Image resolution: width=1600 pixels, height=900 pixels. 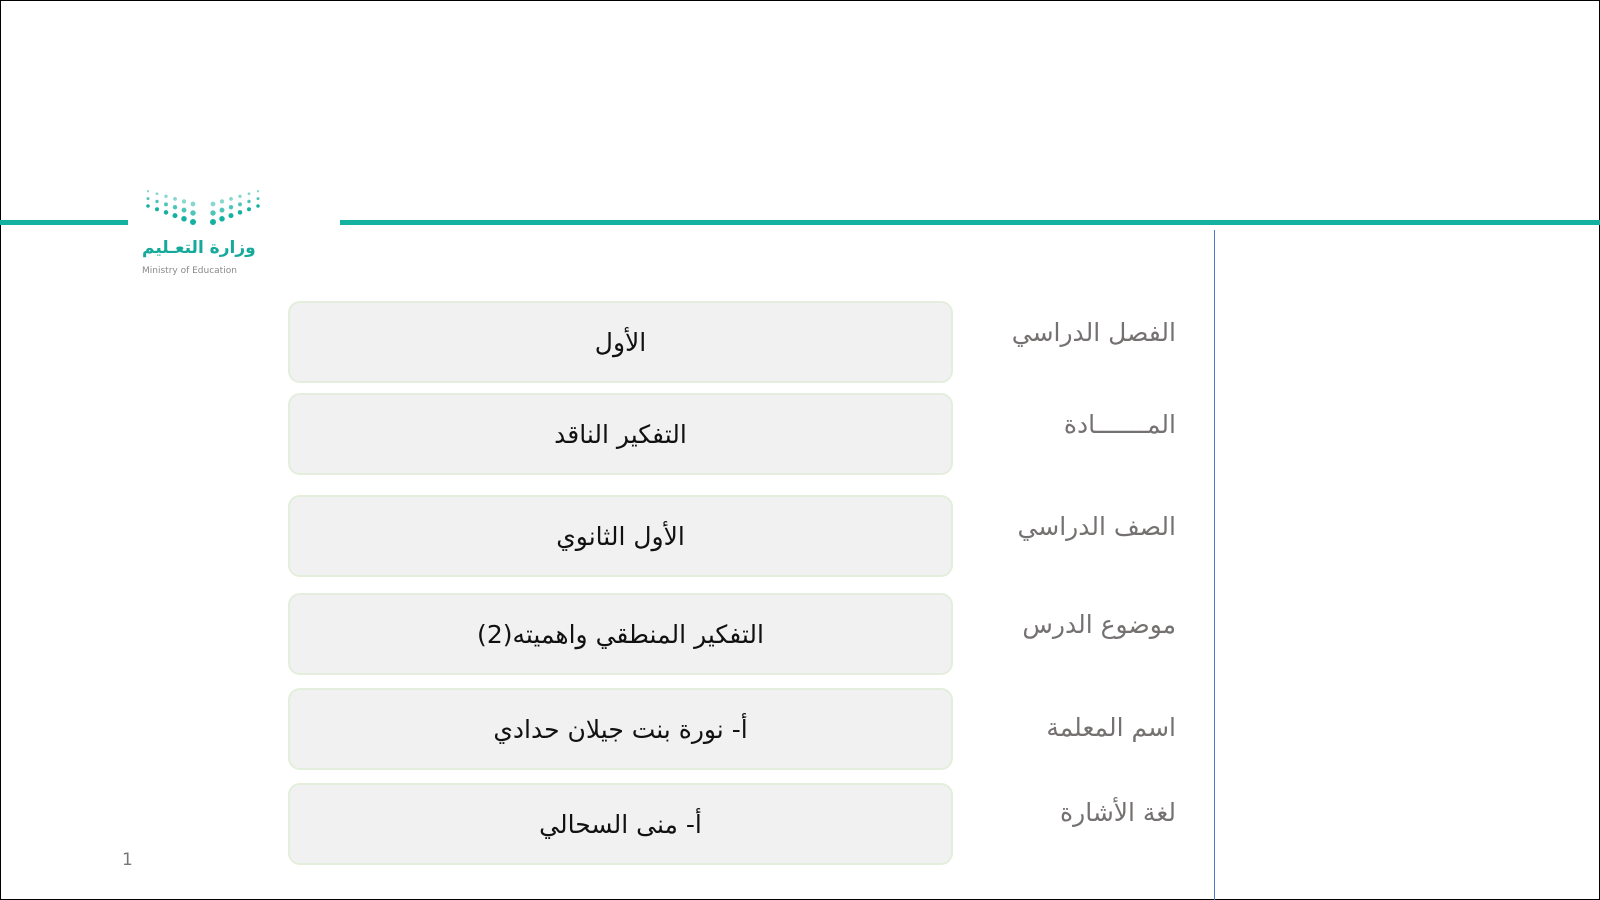 I want to click on header-line-left, so click(x=64, y=222).